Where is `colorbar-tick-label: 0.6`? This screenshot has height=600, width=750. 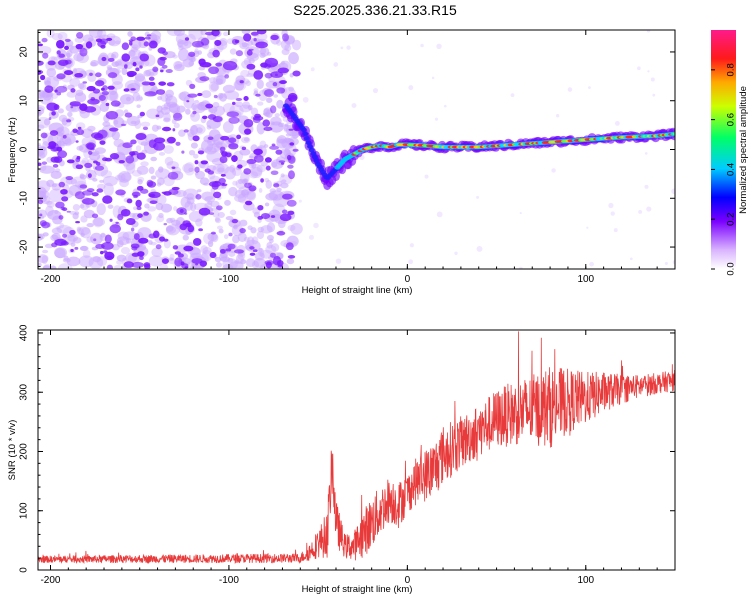
colorbar-tick-label: 0.6 is located at coordinates (731, 119).